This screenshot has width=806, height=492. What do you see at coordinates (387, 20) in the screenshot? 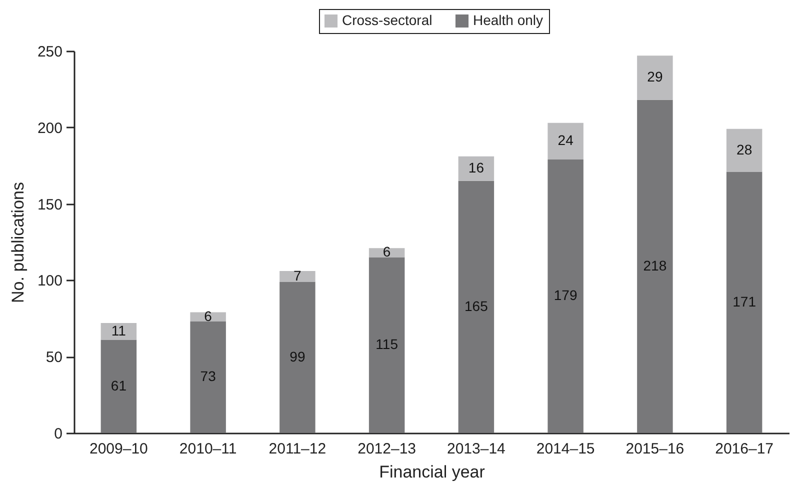
I see `legend-label: Cross-sectoral` at bounding box center [387, 20].